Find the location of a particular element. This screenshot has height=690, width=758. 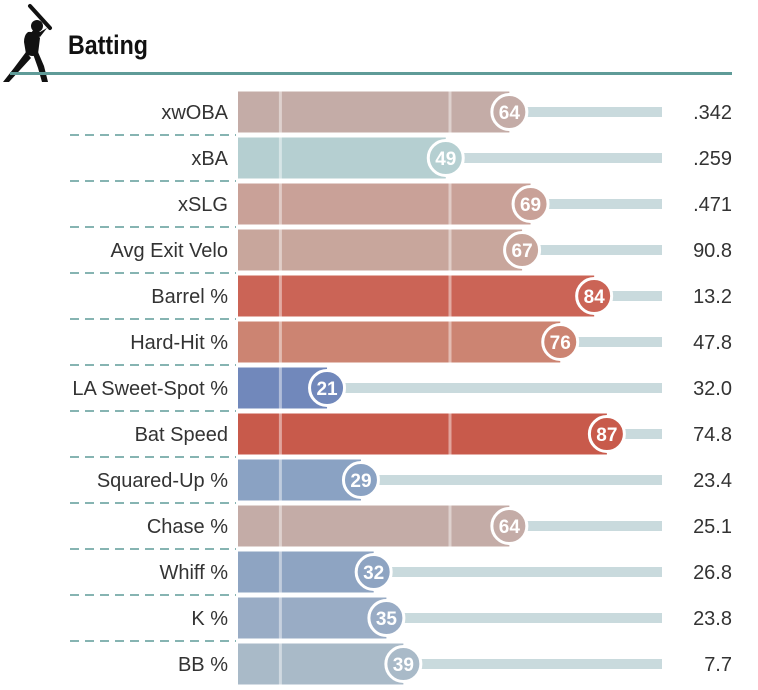

category-label: Chase % is located at coordinates (187, 527).